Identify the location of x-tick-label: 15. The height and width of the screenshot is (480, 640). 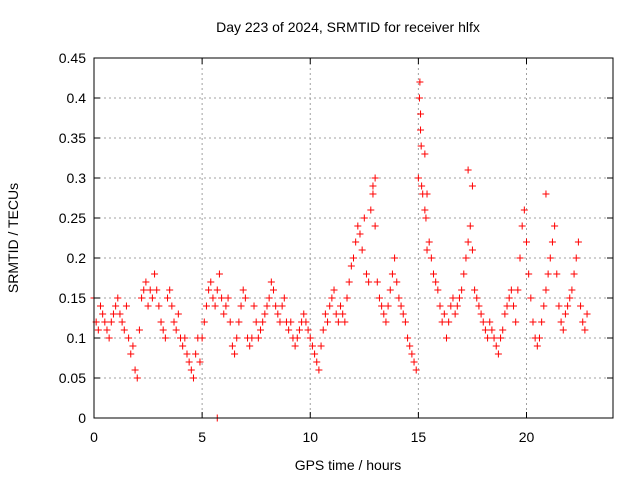
(419, 437).